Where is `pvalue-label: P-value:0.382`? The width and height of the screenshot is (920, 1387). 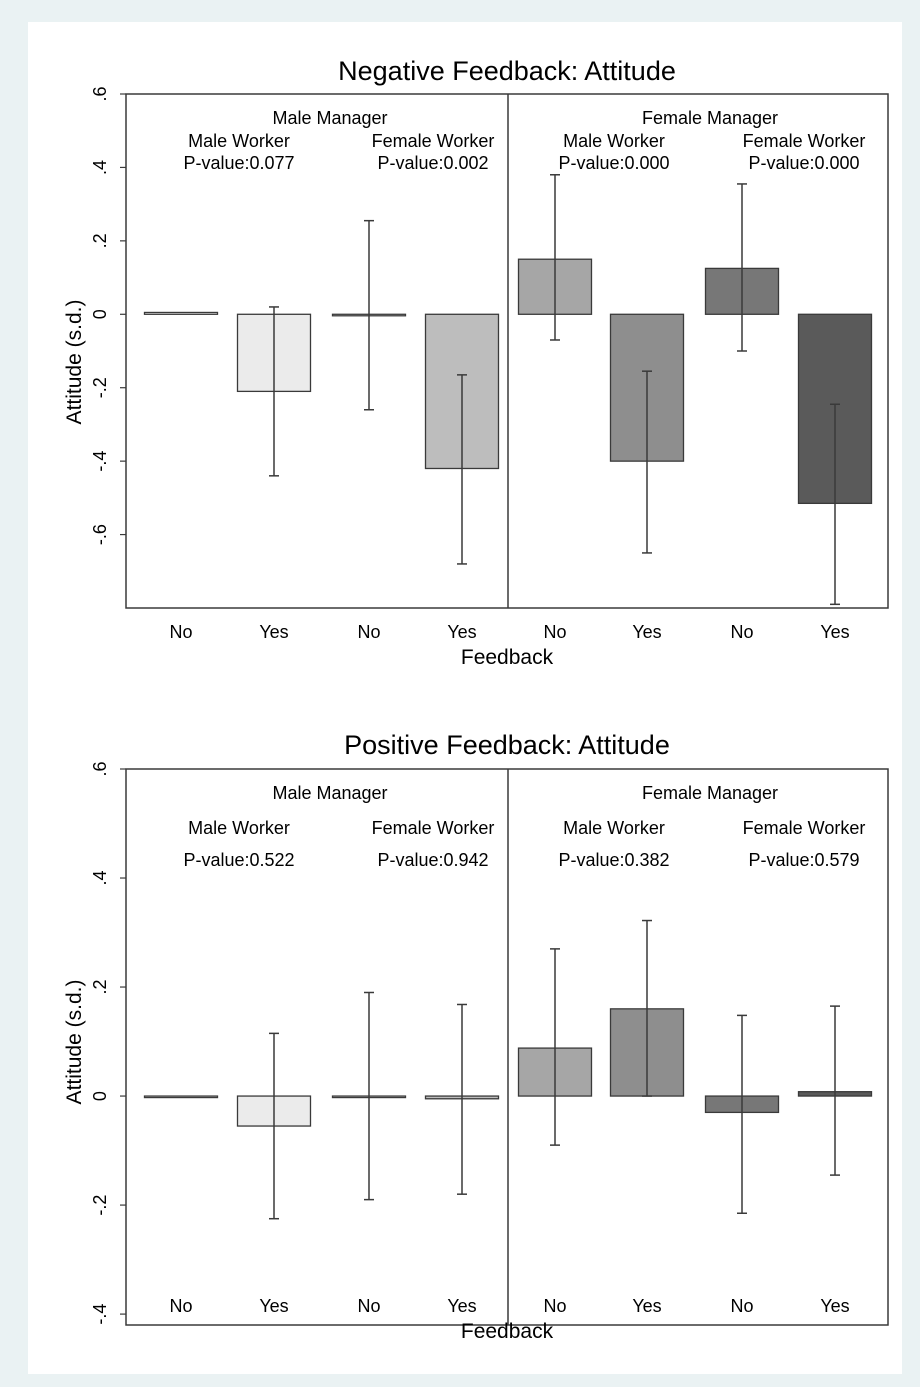 pvalue-label: P-value:0.382 is located at coordinates (613, 860).